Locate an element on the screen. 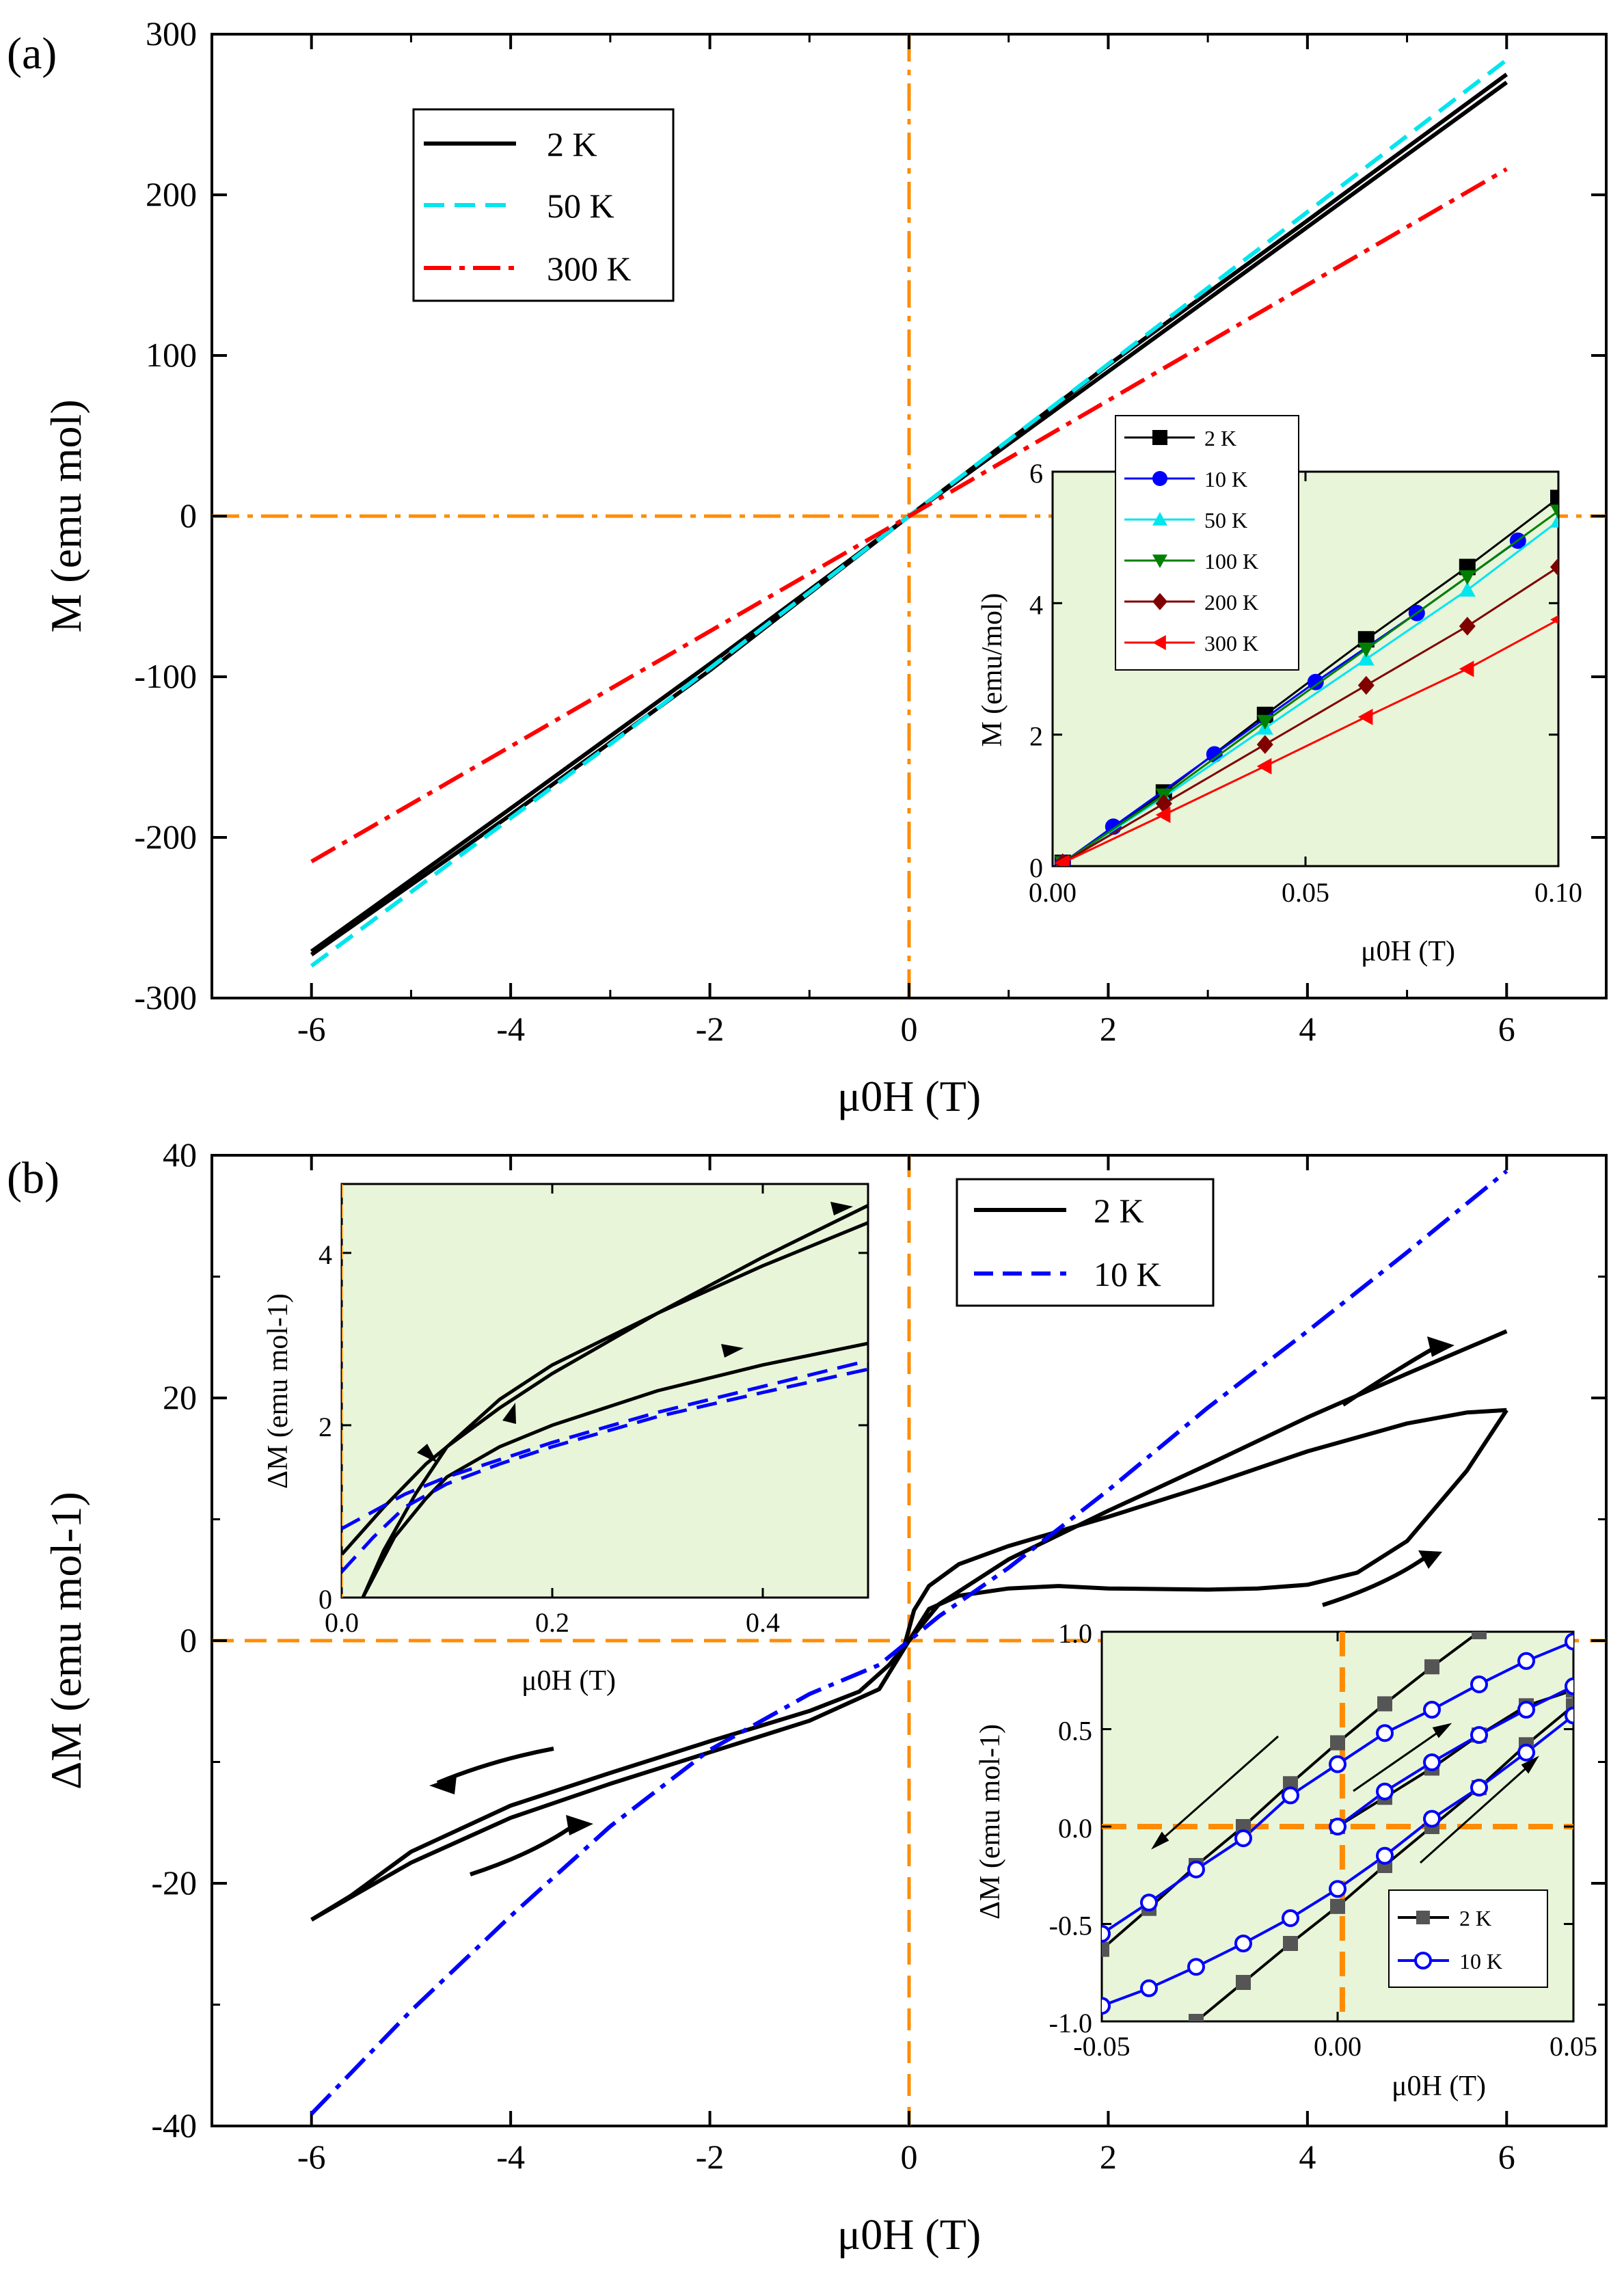 The height and width of the screenshot is (2275, 1624). b-inset-upper-ytick: 4 is located at coordinates (326, 1254).